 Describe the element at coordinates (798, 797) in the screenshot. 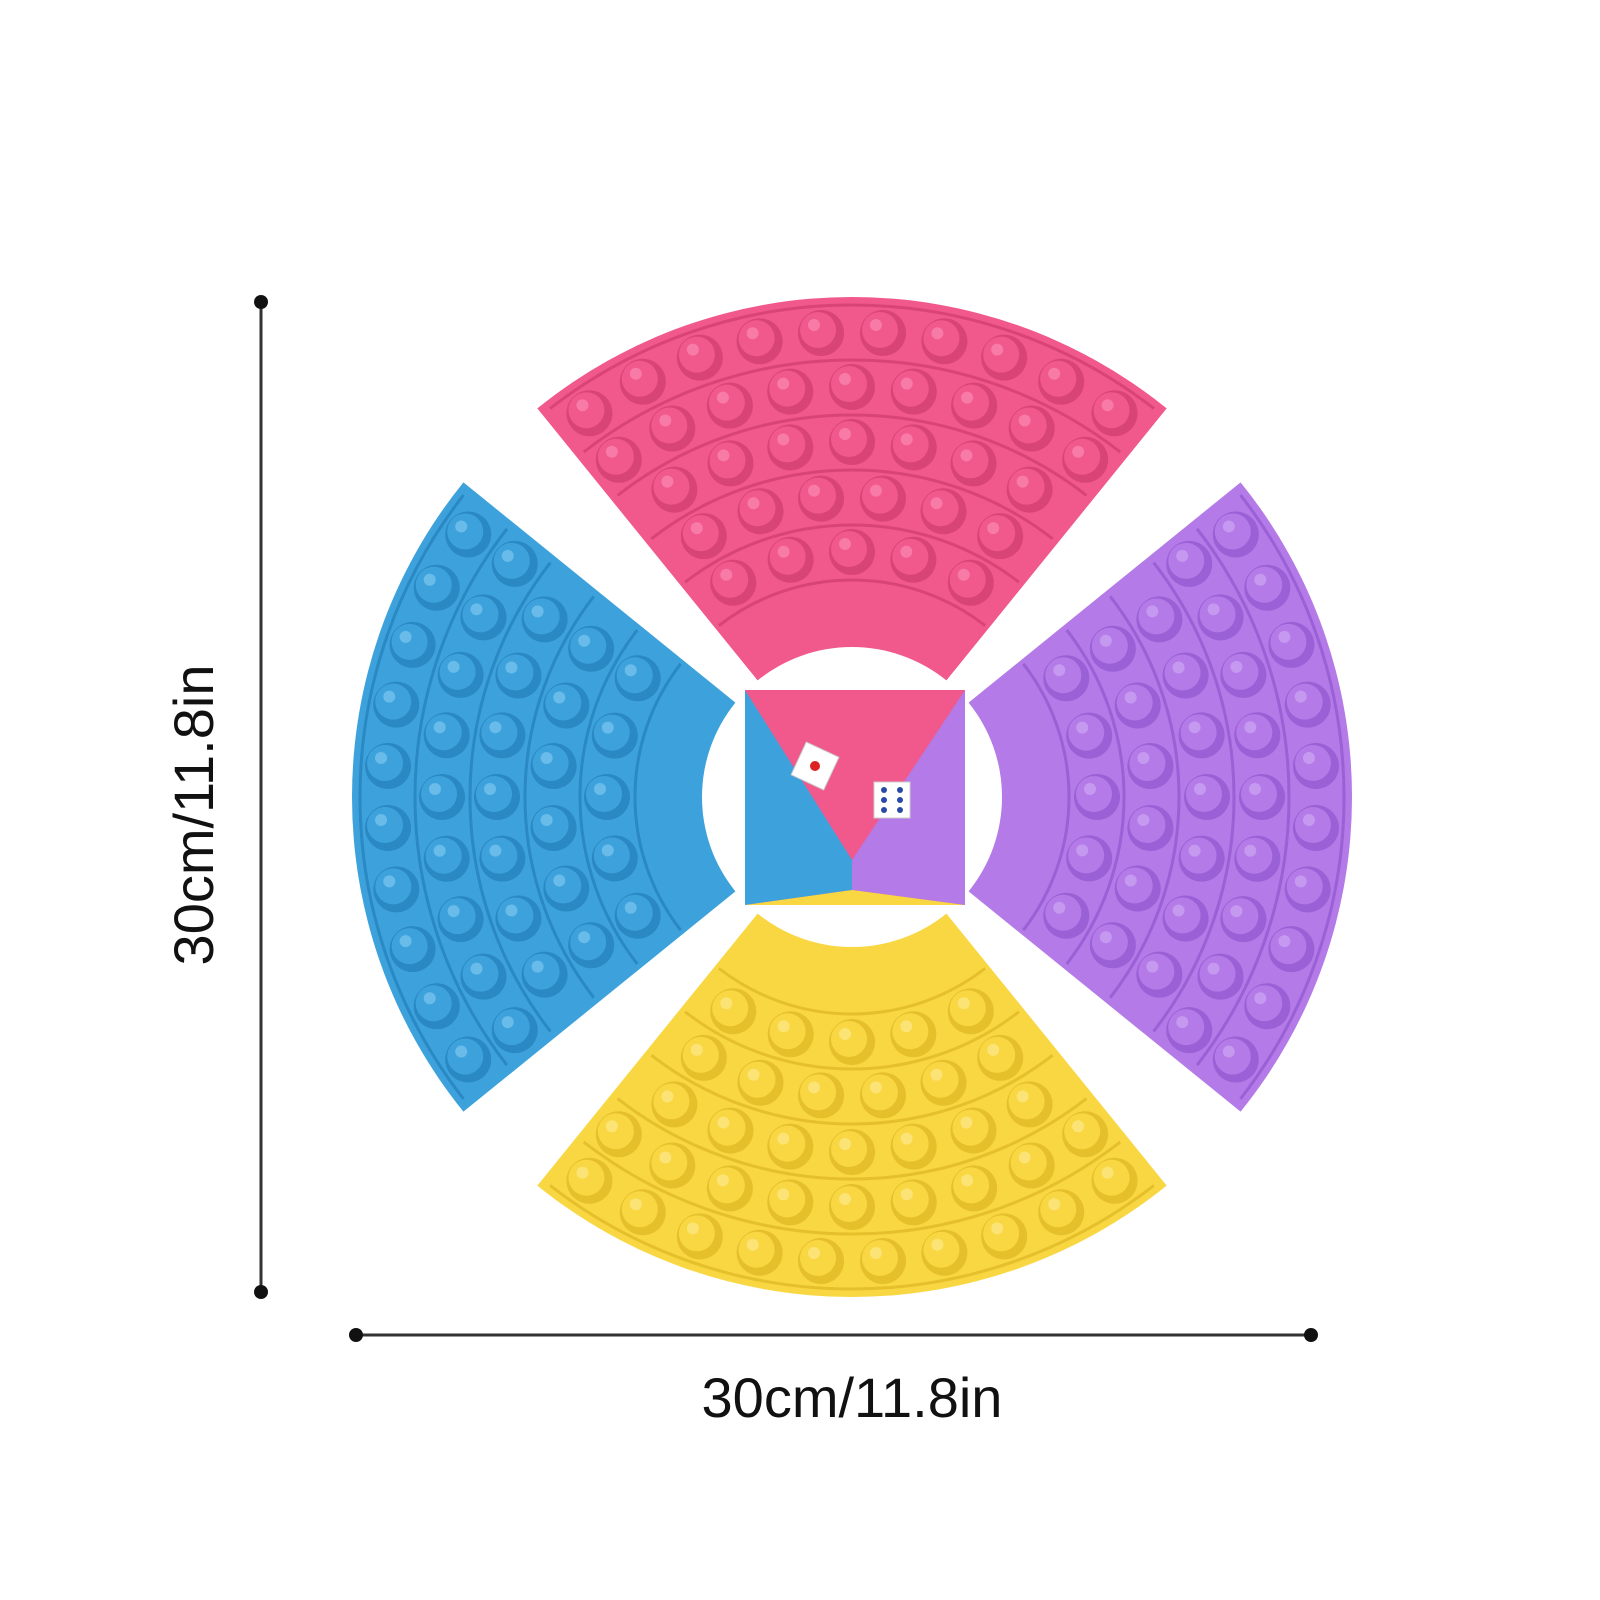

I see `hub-blue` at that location.